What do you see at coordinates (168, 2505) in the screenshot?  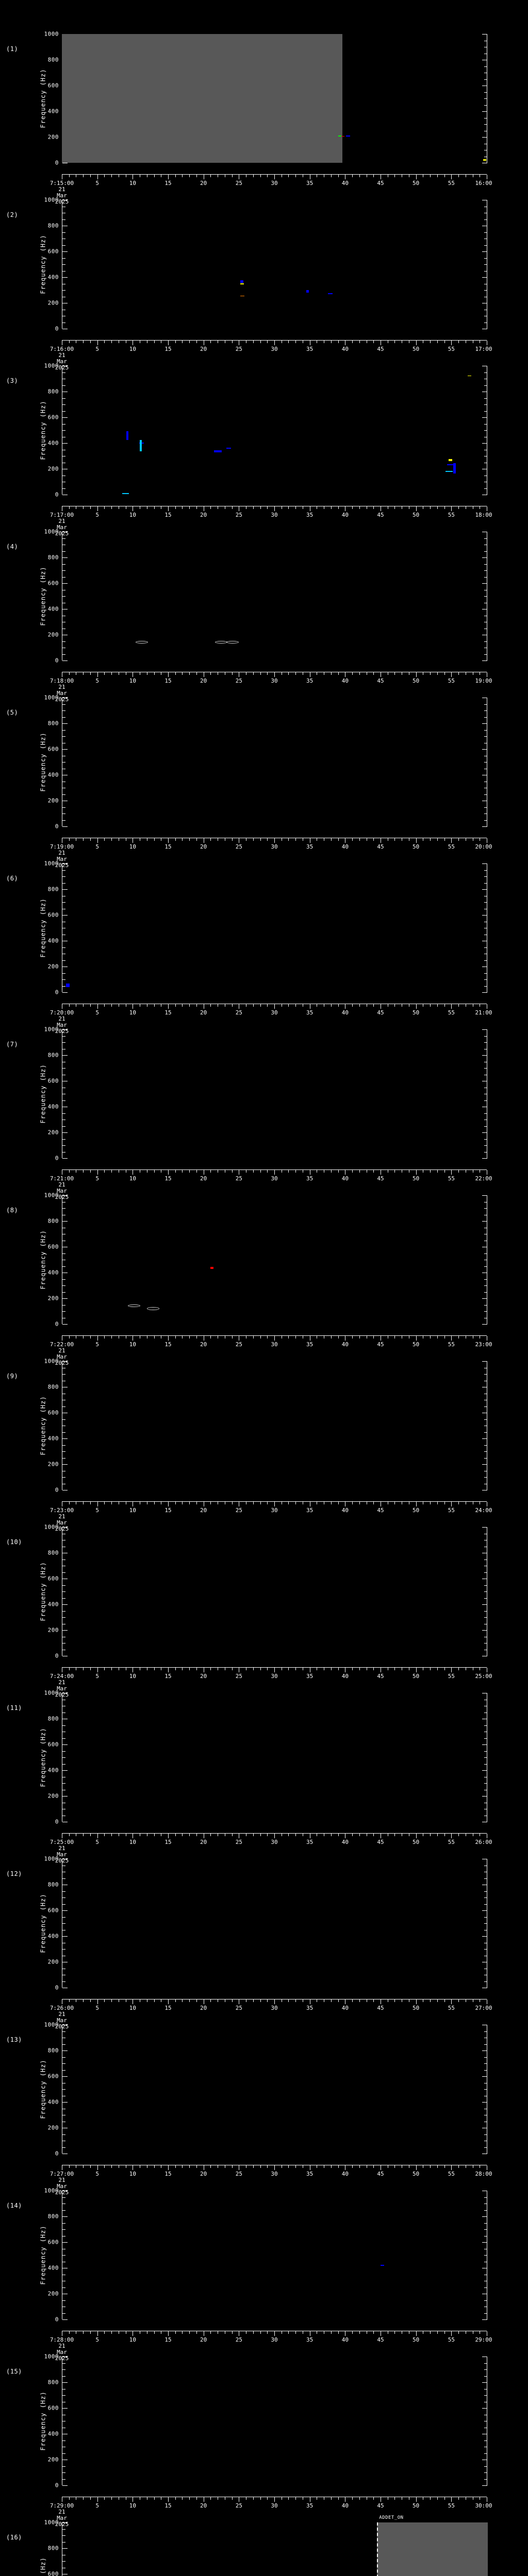 I see `x-tick-label: 15` at bounding box center [168, 2505].